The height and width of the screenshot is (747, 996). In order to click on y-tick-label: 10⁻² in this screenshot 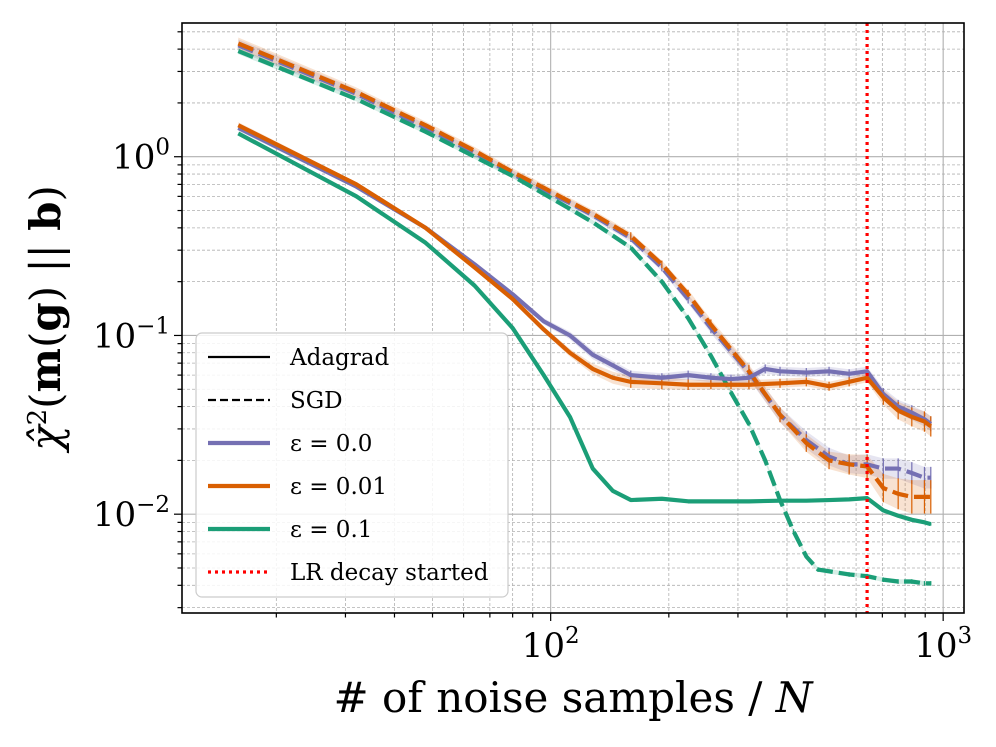, I will do `click(131, 513)`.